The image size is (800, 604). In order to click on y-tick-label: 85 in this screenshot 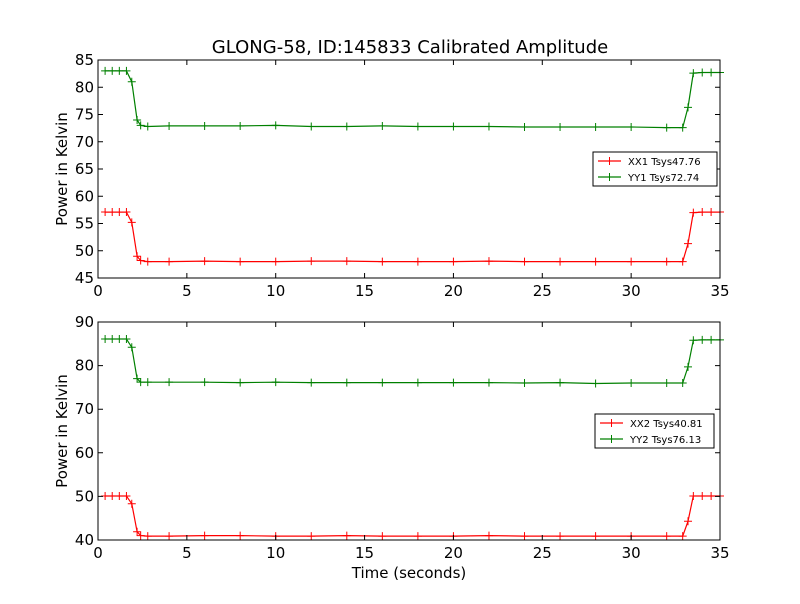, I will do `click(84, 60)`.